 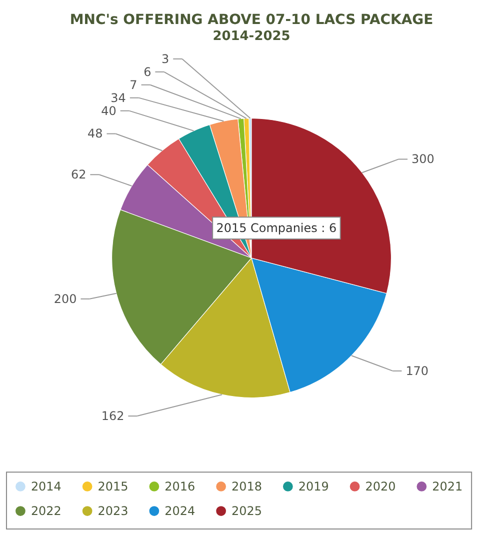 What do you see at coordinates (108, 111) in the screenshot?
I see `data-label: 40` at bounding box center [108, 111].